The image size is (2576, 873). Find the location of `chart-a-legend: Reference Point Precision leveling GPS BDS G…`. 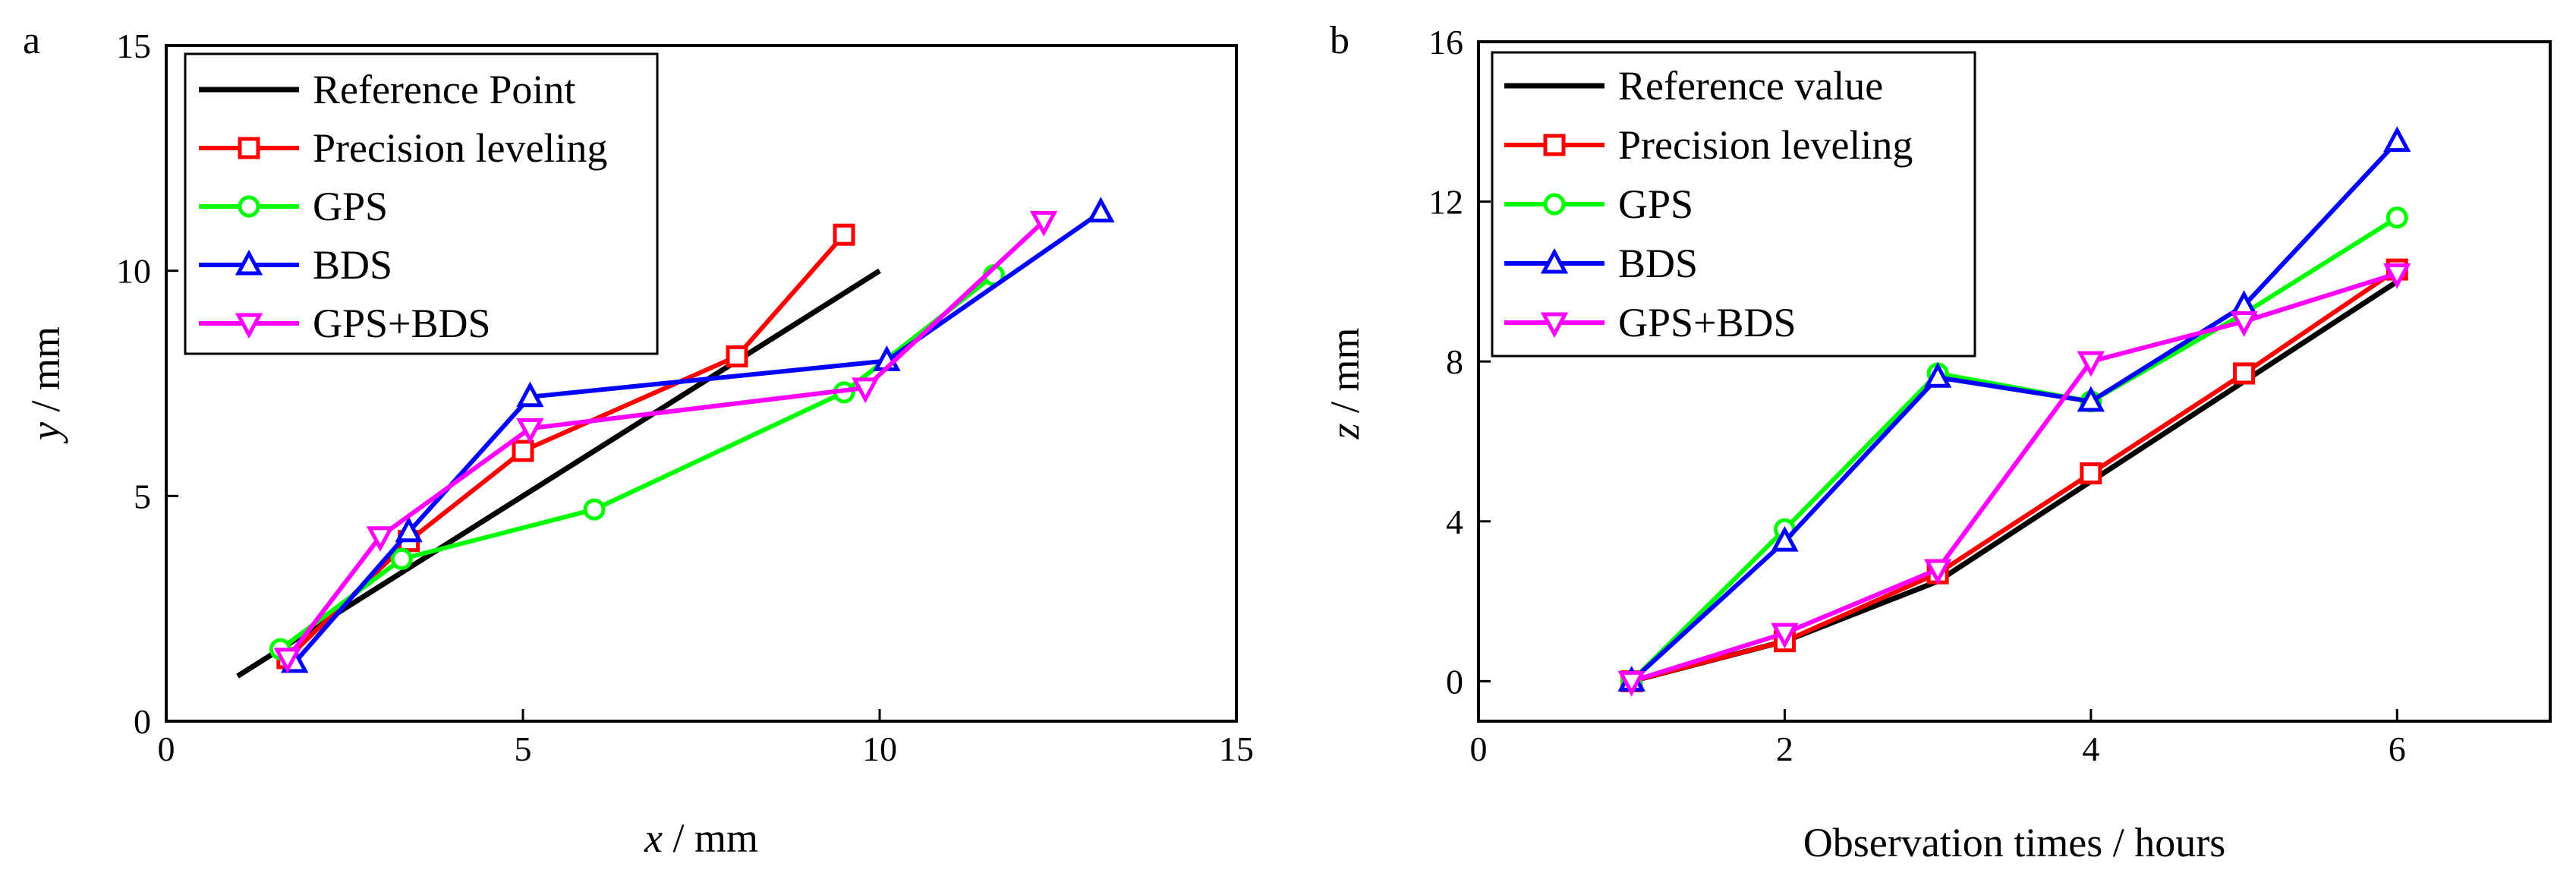

chart-a-legend: Reference Point Precision leveling GPS BDS G… is located at coordinates (421, 203).